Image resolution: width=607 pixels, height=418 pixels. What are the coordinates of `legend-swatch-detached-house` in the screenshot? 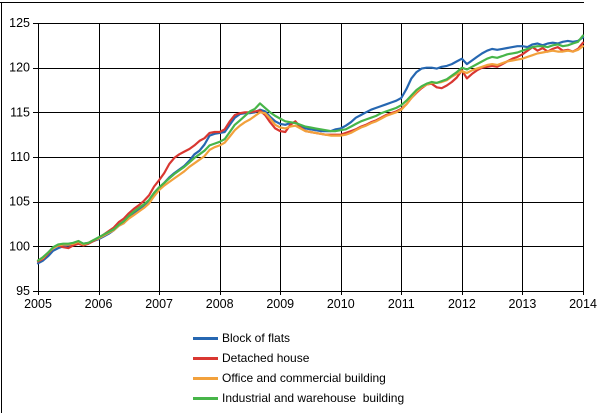 It's located at (205, 358).